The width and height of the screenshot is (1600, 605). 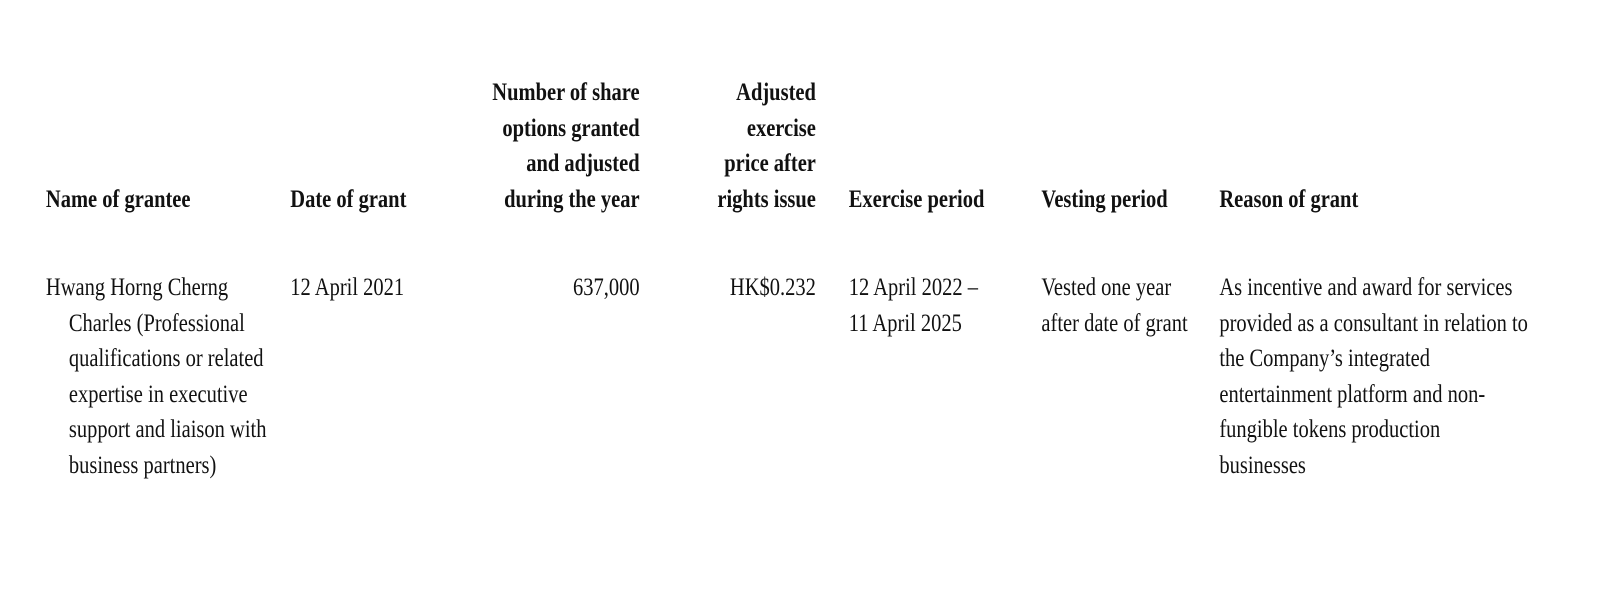 I want to click on header-cell: Name of grantee, so click(x=168, y=146).